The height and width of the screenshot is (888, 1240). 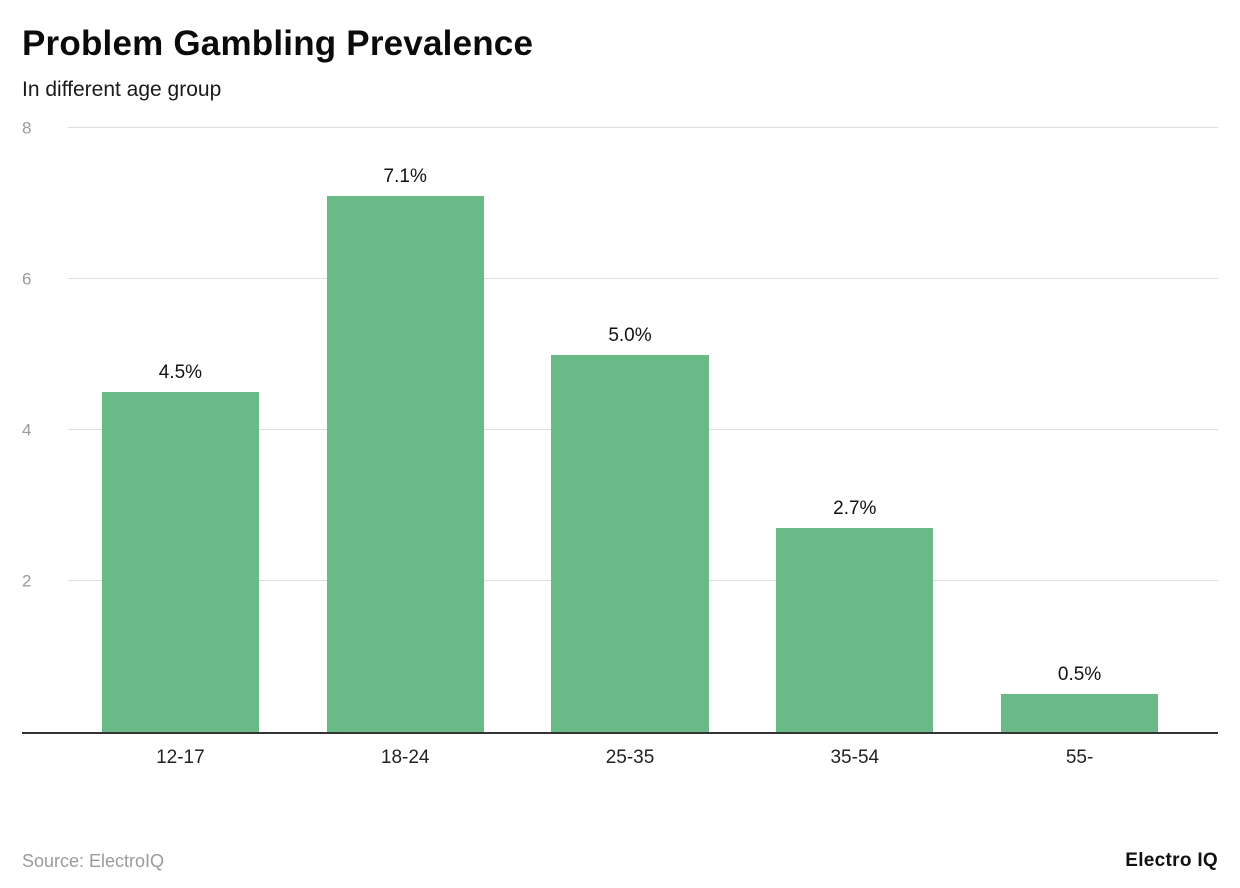 I want to click on x-axis-label: 12-17, so click(x=180, y=757).